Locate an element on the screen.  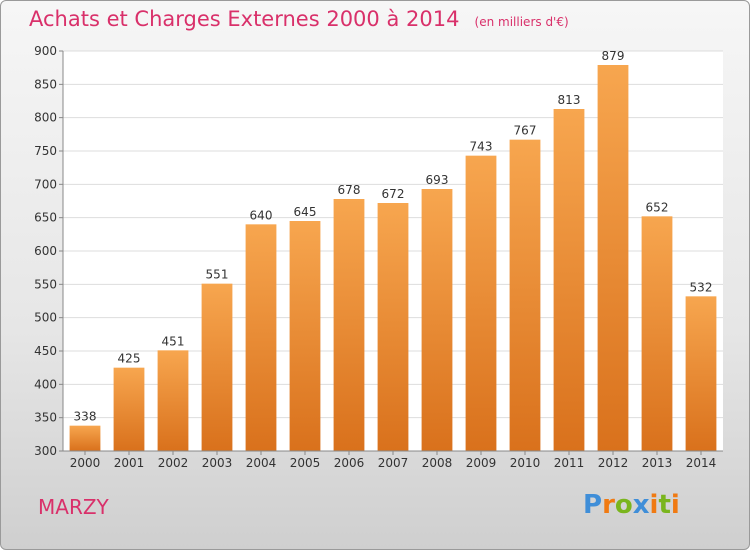
bar-2012 is located at coordinates (613, 258).